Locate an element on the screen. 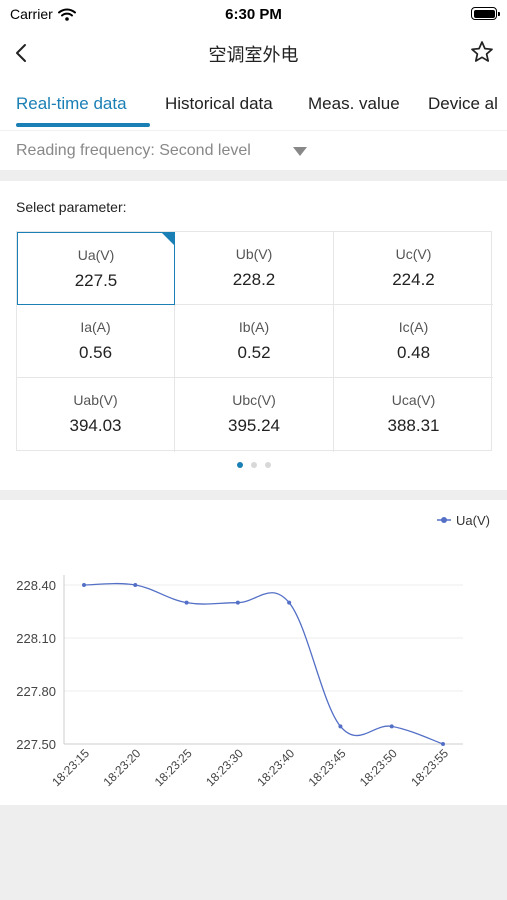 The height and width of the screenshot is (900, 507). parameter-value: 0.48 is located at coordinates (413, 352).